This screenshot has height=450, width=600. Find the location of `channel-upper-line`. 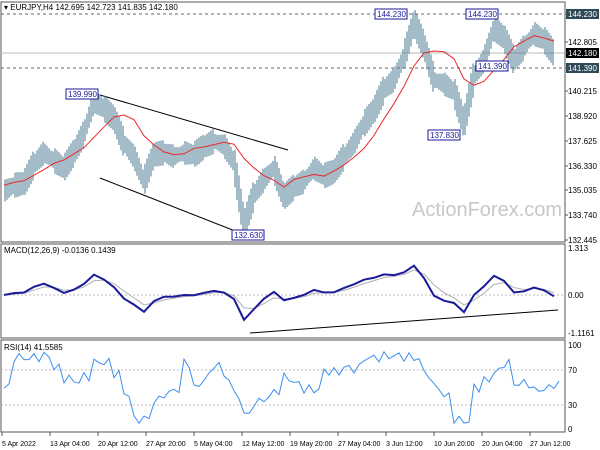

channel-upper-line is located at coordinates (194, 122).